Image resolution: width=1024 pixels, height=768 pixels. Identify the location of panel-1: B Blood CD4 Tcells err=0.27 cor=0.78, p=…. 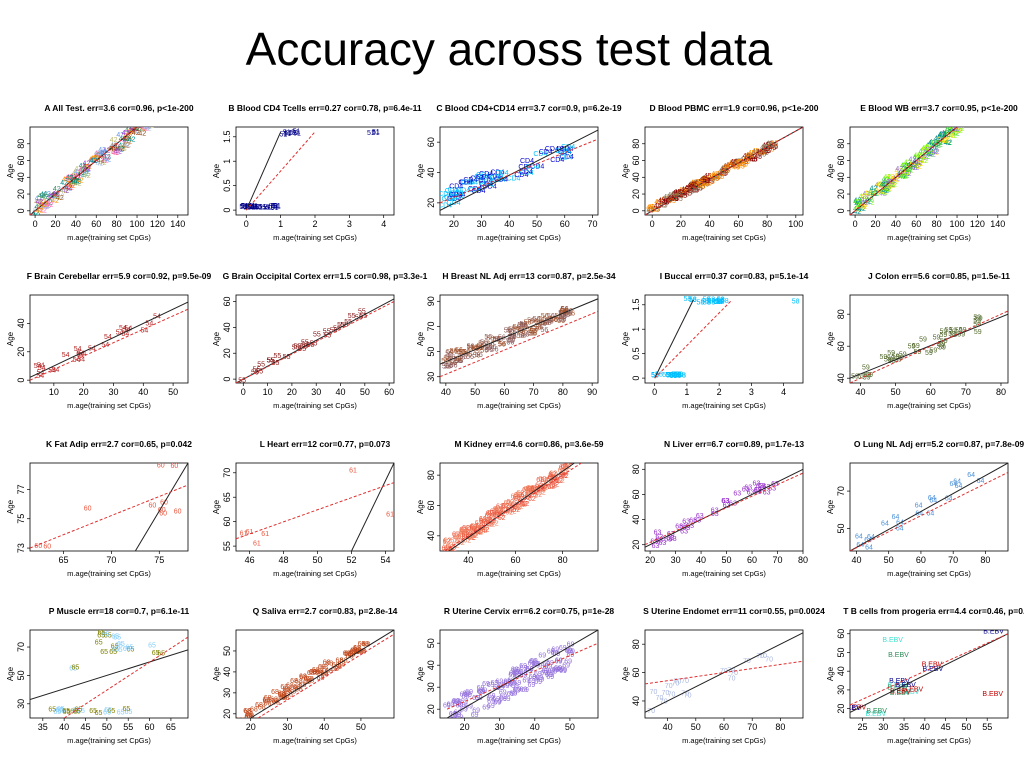
(317, 172).